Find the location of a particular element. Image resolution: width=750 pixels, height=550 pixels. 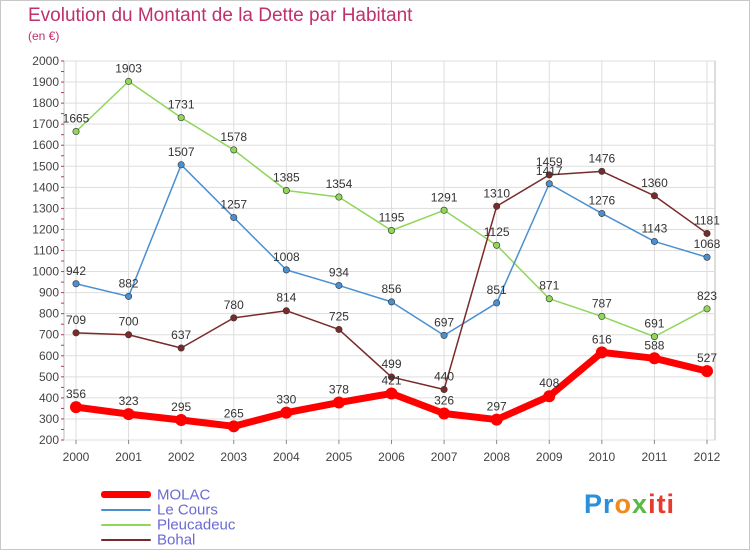

data-label: 1417 is located at coordinates (549, 171).